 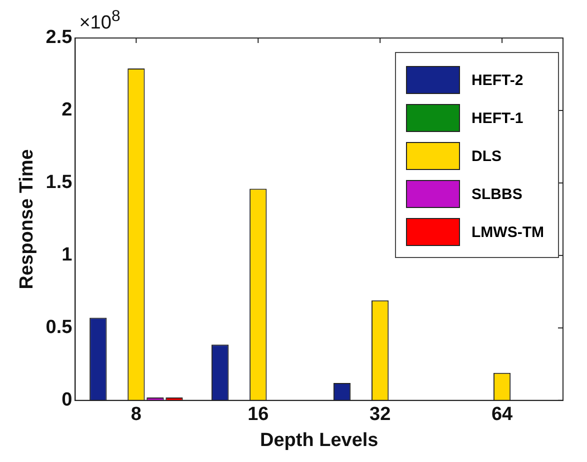 I want to click on y-tick-label: 1.5, so click(x=59, y=183).